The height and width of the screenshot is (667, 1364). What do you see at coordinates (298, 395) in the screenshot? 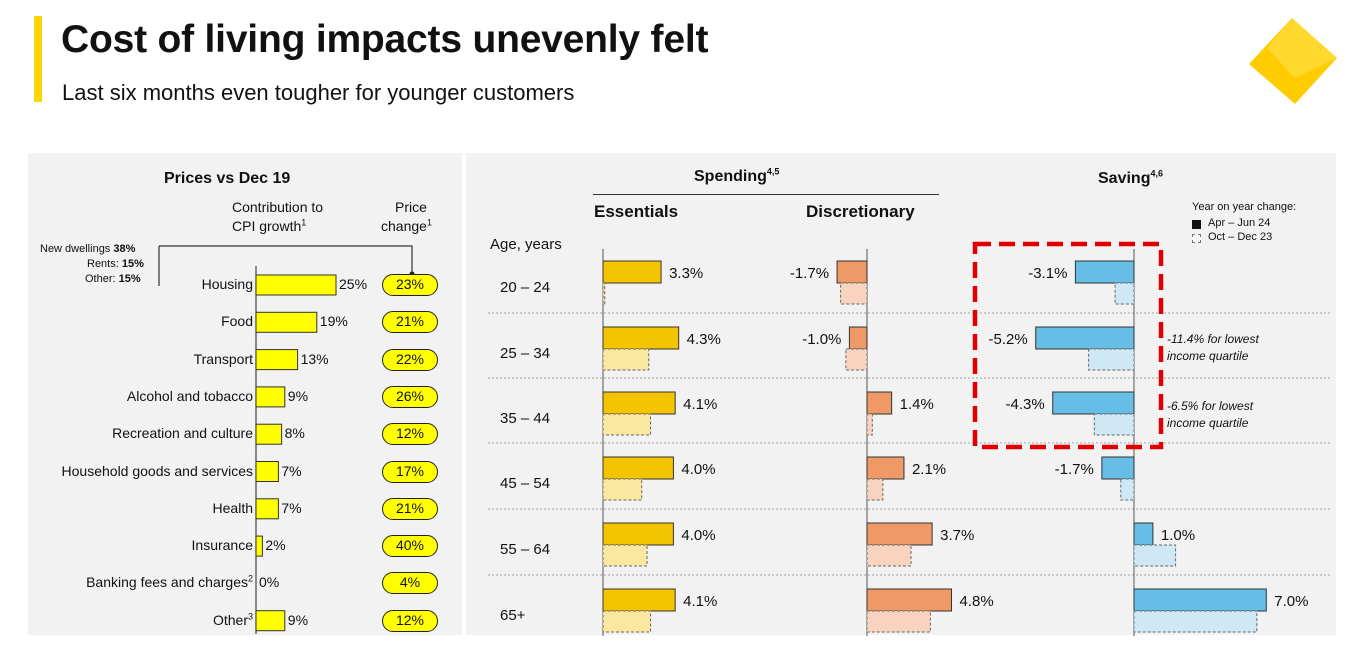
I see `contribution-value-label: 9%` at bounding box center [298, 395].